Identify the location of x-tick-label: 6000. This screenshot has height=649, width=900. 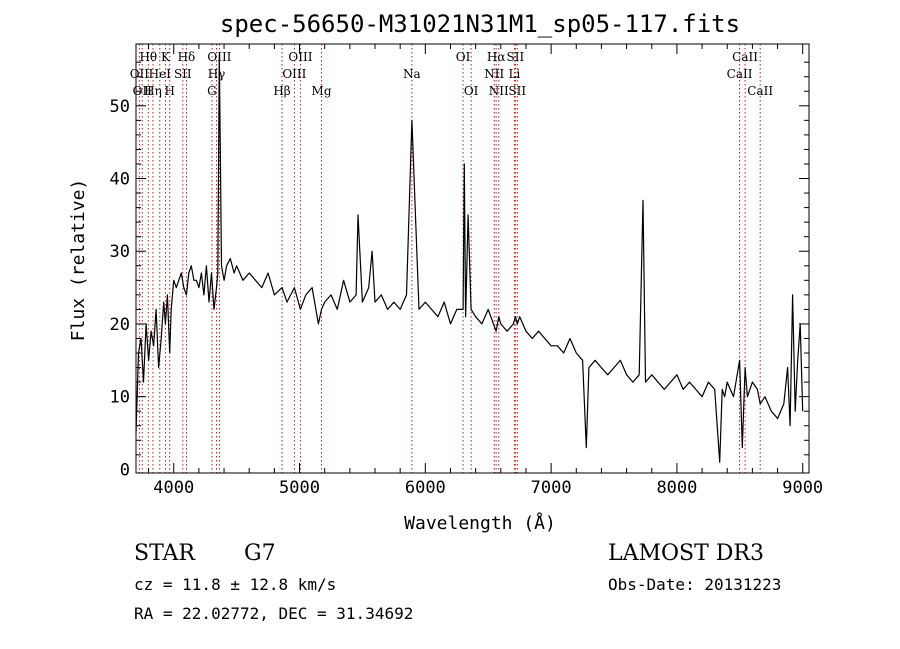
(425, 488).